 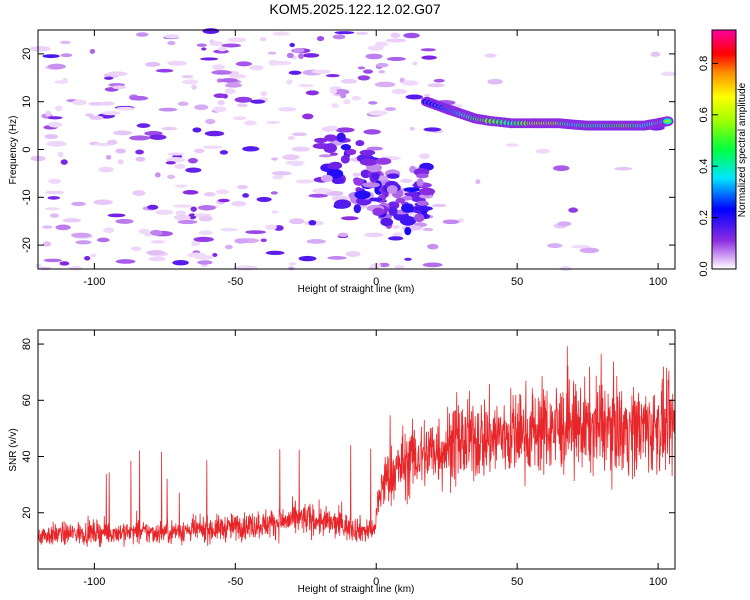 I want to click on chart-title: KOM5.2025.122.12.02.G07, so click(x=354, y=9).